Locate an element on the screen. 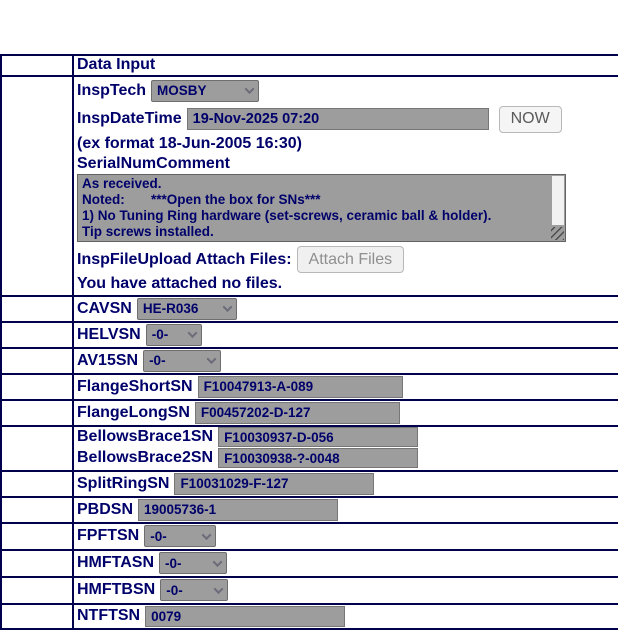 The width and height of the screenshot is (618, 630). serialnumcomment-label: SerialNumComment is located at coordinates (153, 163).